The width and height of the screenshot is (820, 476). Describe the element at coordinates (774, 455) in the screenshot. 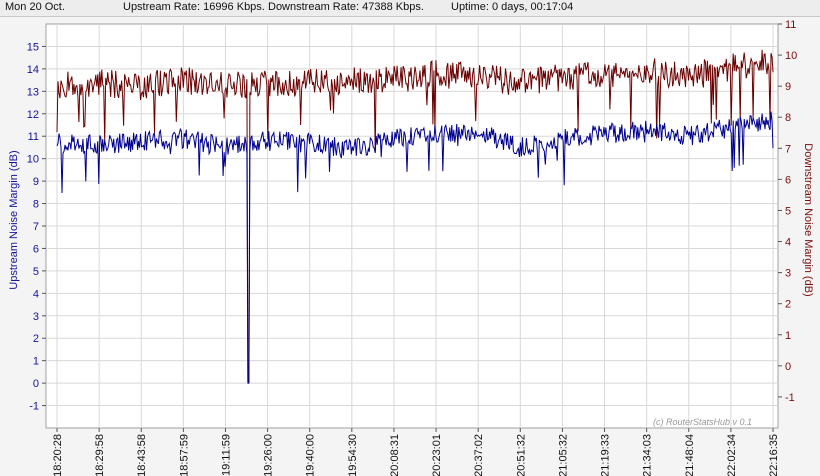

I see `x-tick-label: 22:16:35` at that location.